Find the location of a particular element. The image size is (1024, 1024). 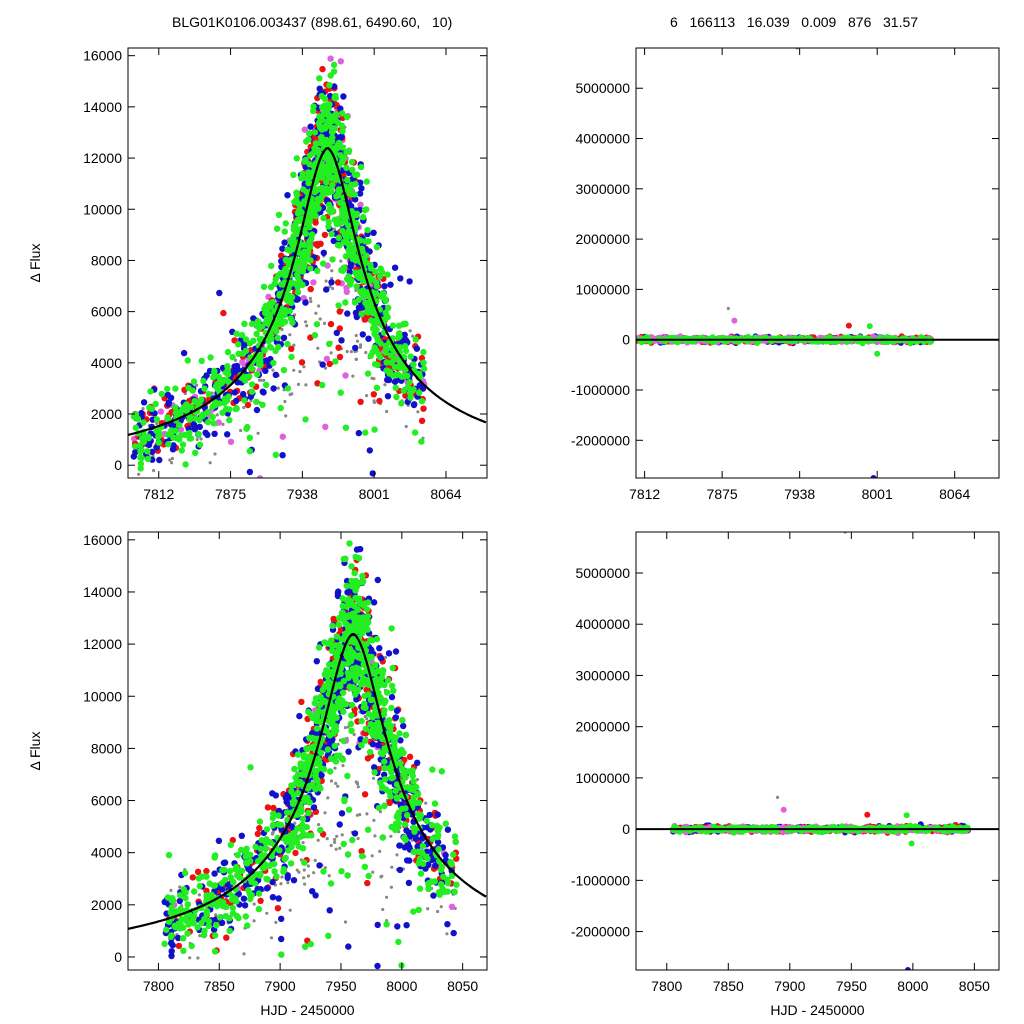

y-tick-label: 2000 is located at coordinates (106, 414).